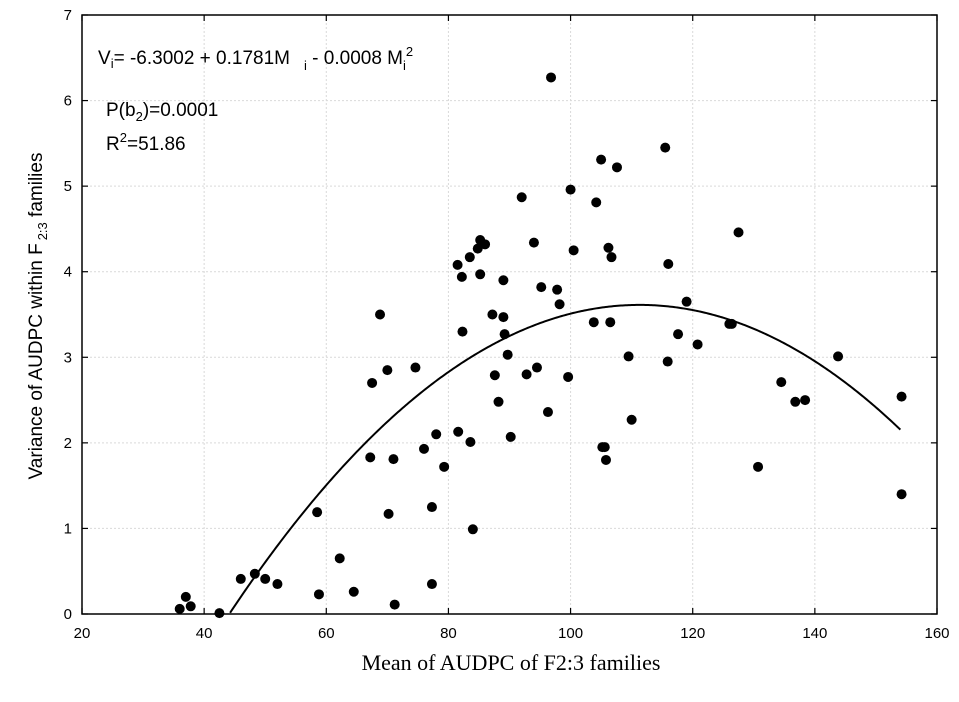 Image resolution: width=959 pixels, height=702 pixels. I want to click on equation-sub1: i, so click(305, 65).